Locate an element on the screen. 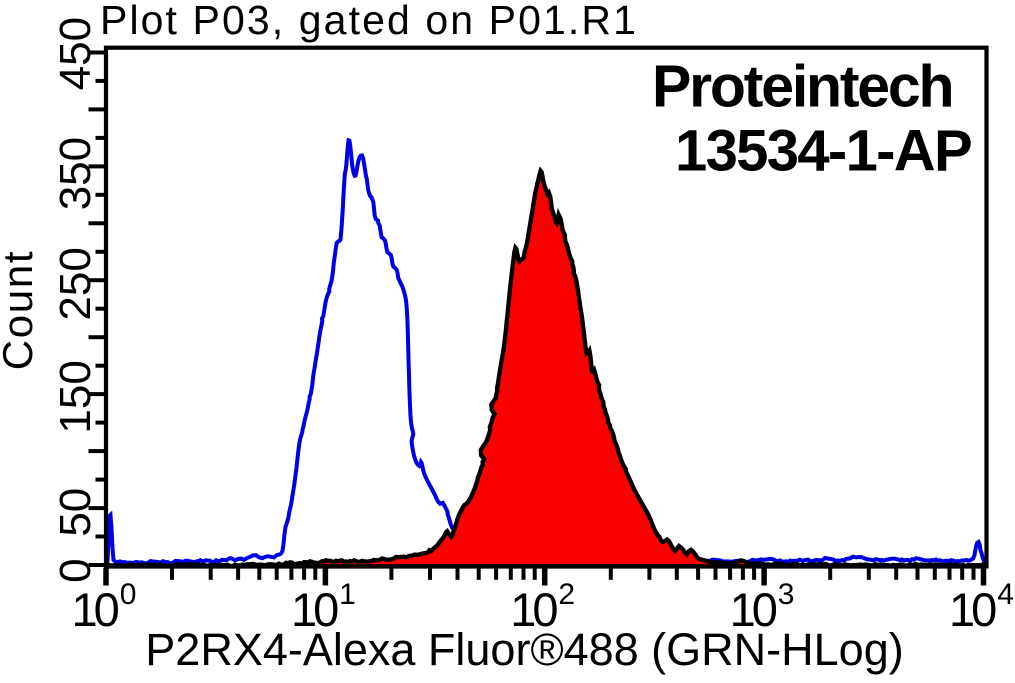 The height and width of the screenshot is (683, 1015). svg-text: 2 is located at coordinates (566, 594).